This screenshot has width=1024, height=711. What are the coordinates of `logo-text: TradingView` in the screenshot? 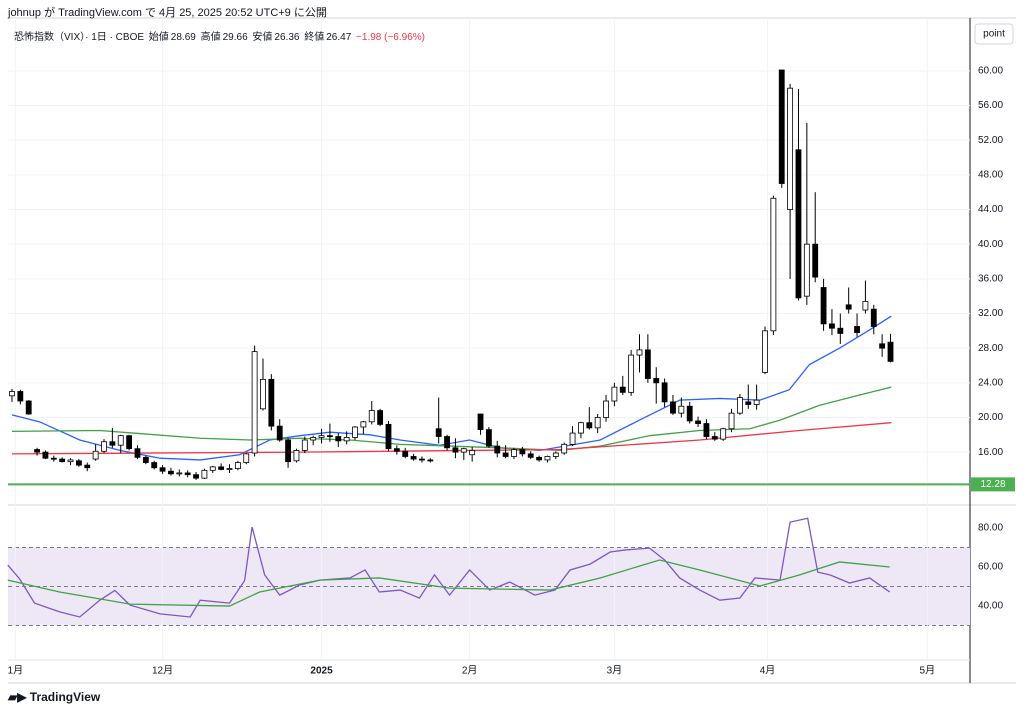 It's located at (65, 697).